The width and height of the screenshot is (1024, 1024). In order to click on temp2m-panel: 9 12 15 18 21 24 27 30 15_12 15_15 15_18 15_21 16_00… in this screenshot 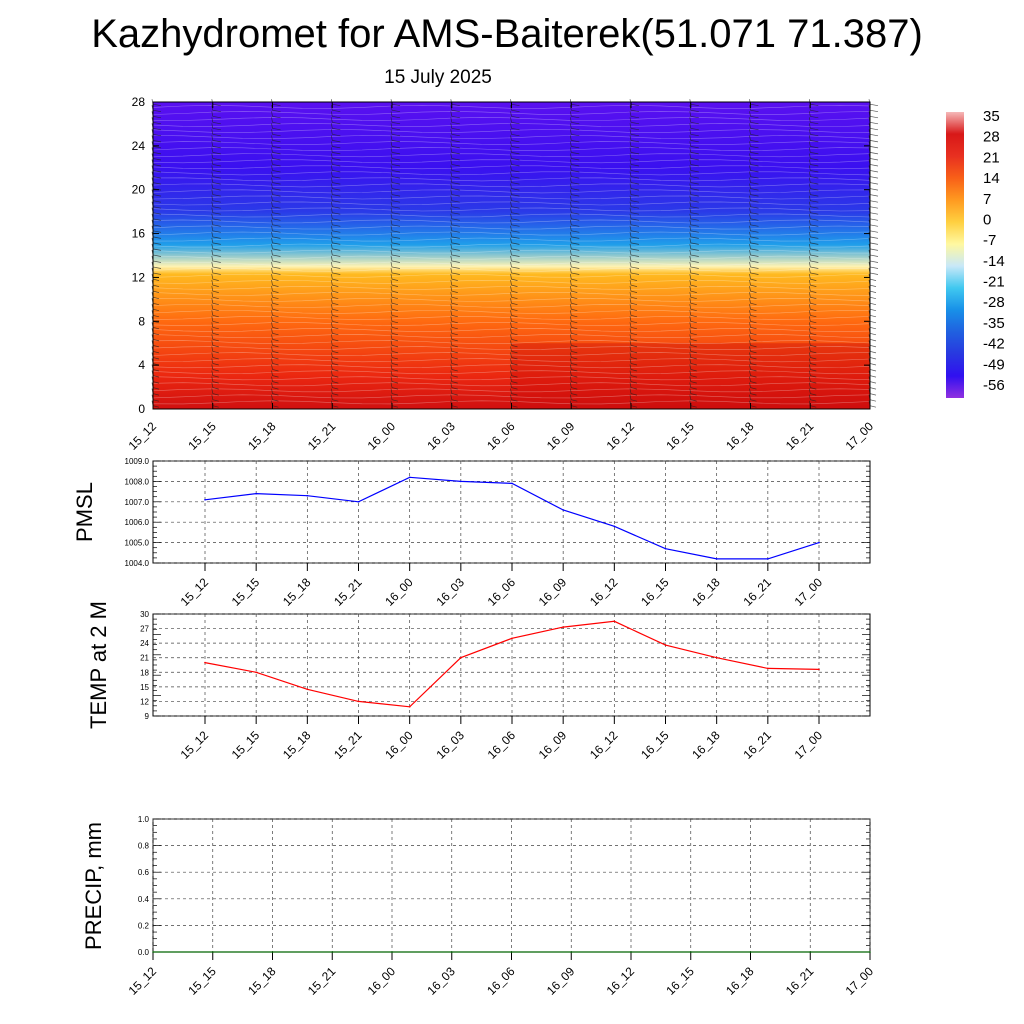, I will do `click(478, 681)`.